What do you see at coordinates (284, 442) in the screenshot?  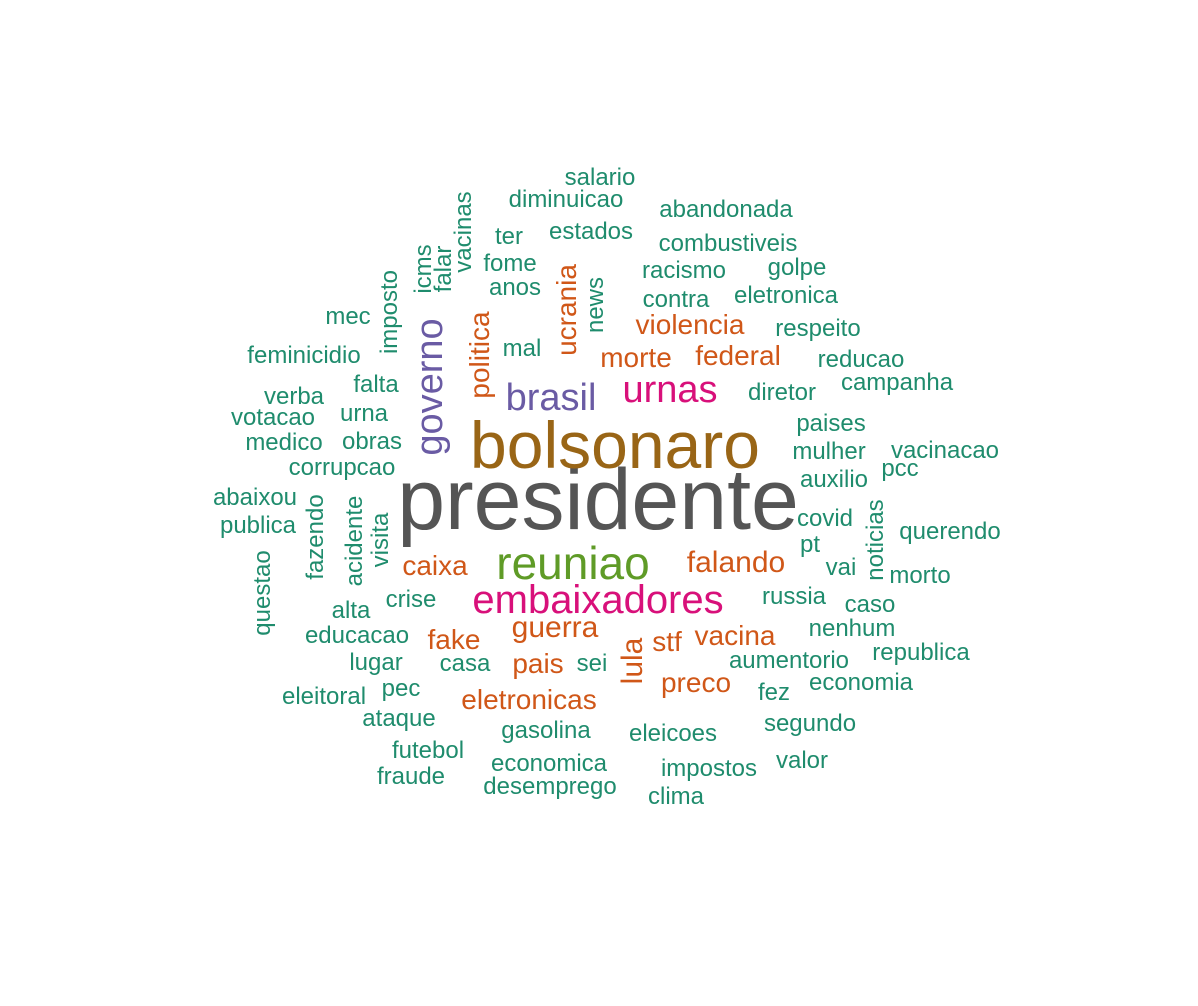 I see `word-medico: medico` at bounding box center [284, 442].